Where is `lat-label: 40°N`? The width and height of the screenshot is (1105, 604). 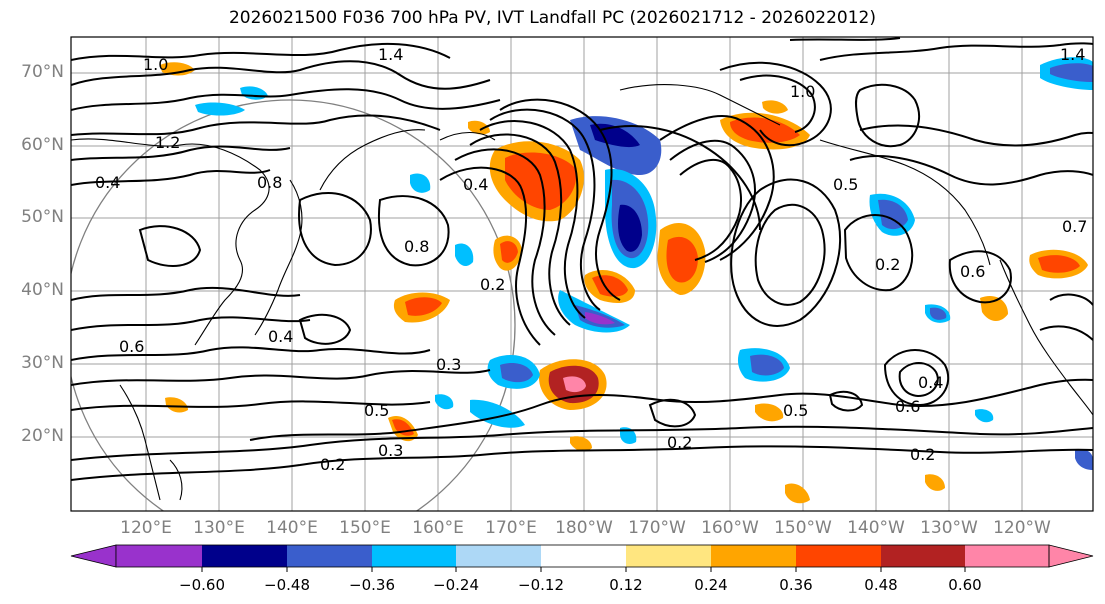
lat-label: 40°N is located at coordinates (42, 290).